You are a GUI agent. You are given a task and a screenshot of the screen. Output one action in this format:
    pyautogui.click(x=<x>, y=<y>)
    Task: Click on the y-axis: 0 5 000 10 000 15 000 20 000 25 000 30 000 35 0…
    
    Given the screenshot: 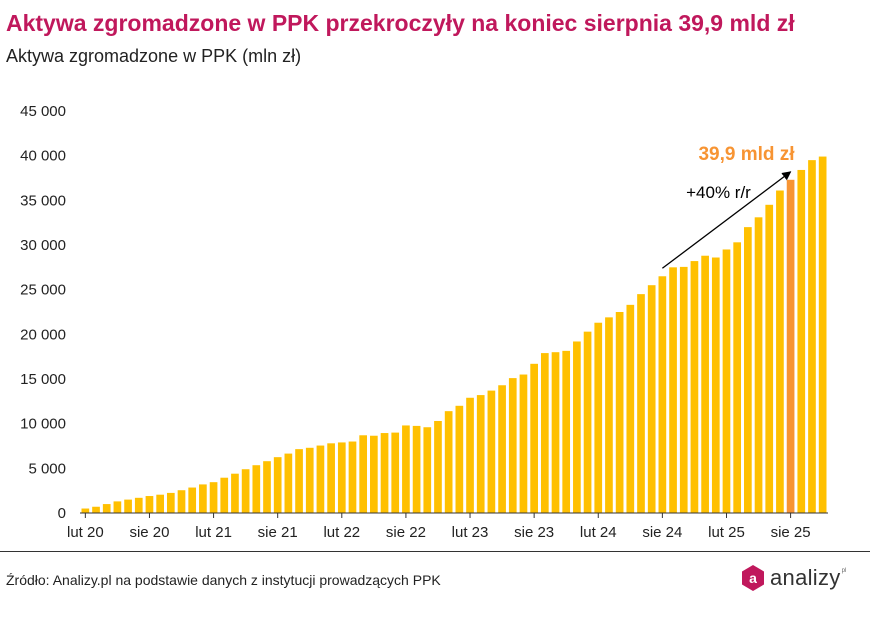 What is the action you would take?
    pyautogui.click(x=43, y=312)
    